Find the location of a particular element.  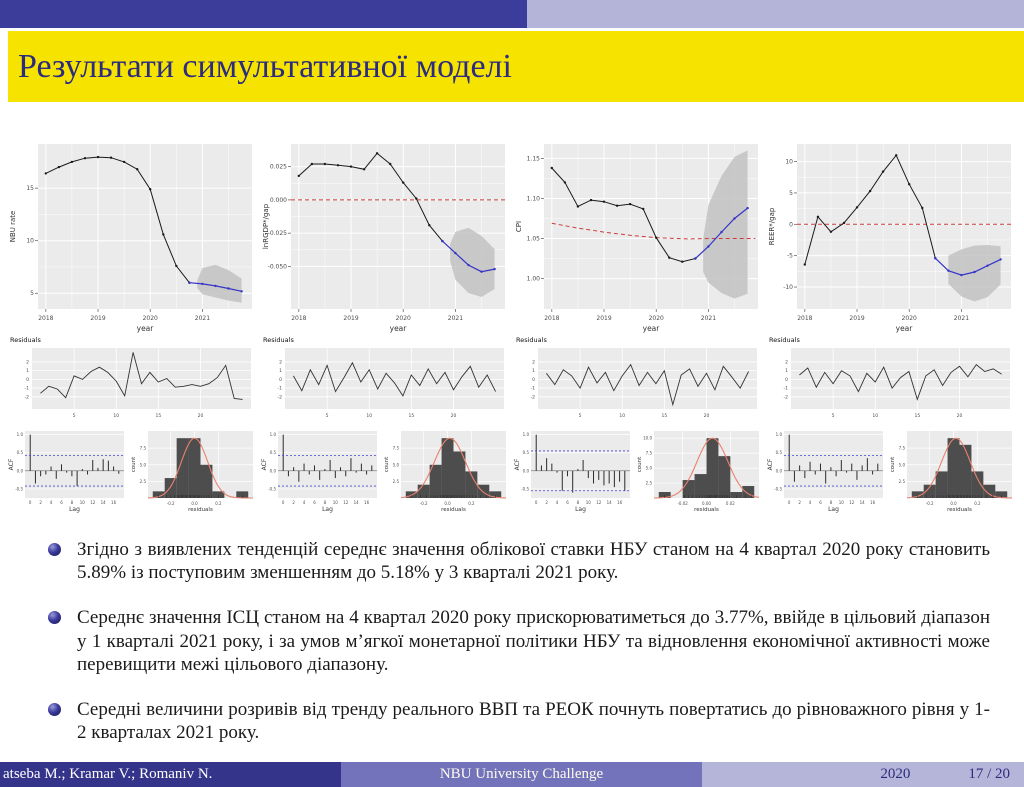

svg-text: -2 is located at coordinates (533, 397).